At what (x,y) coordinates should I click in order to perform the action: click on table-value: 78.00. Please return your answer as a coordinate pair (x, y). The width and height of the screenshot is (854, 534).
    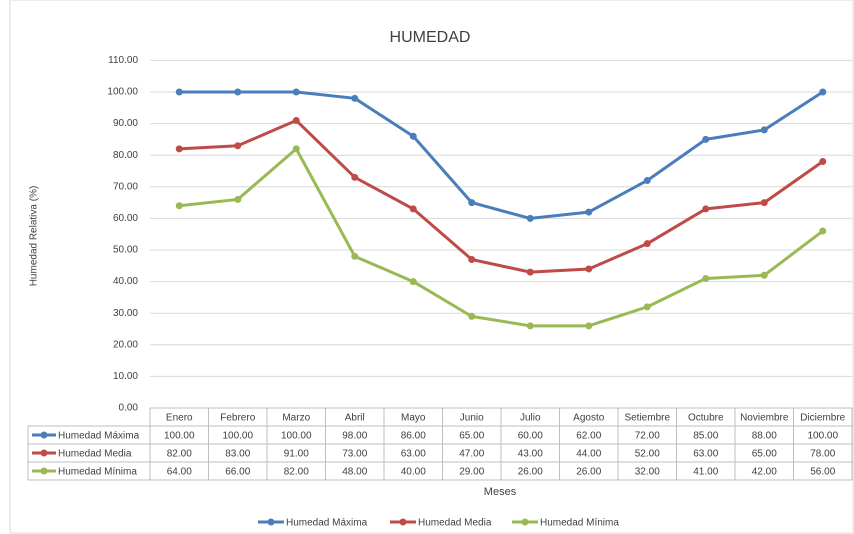
    Looking at the image, I should click on (822, 454).